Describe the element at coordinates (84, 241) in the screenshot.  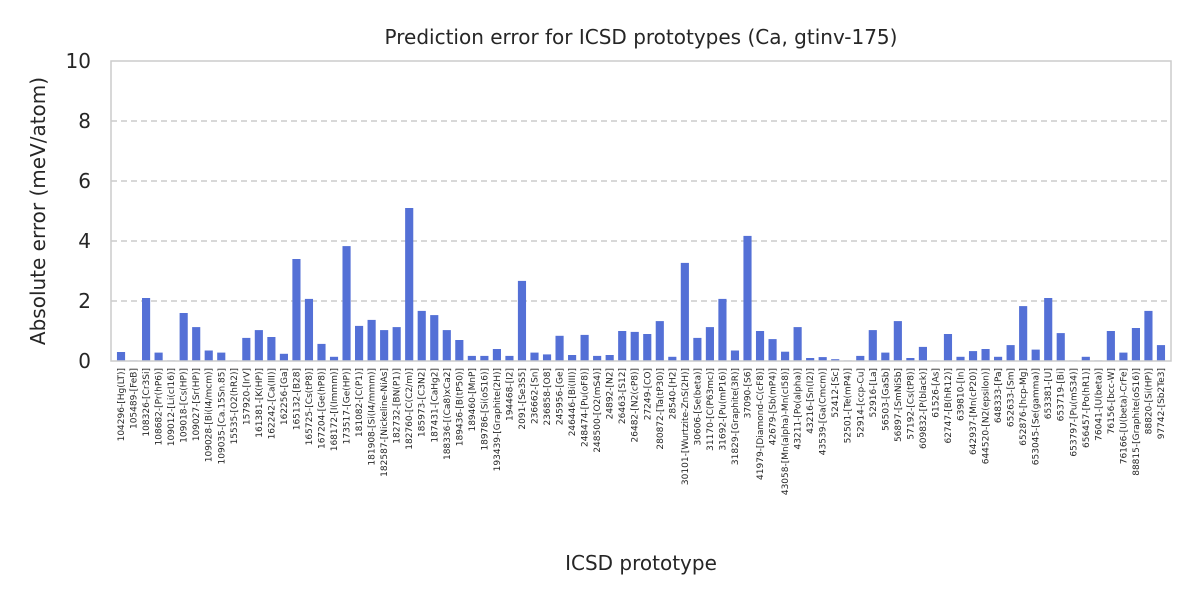
I see `y-tick-label: 4` at that location.